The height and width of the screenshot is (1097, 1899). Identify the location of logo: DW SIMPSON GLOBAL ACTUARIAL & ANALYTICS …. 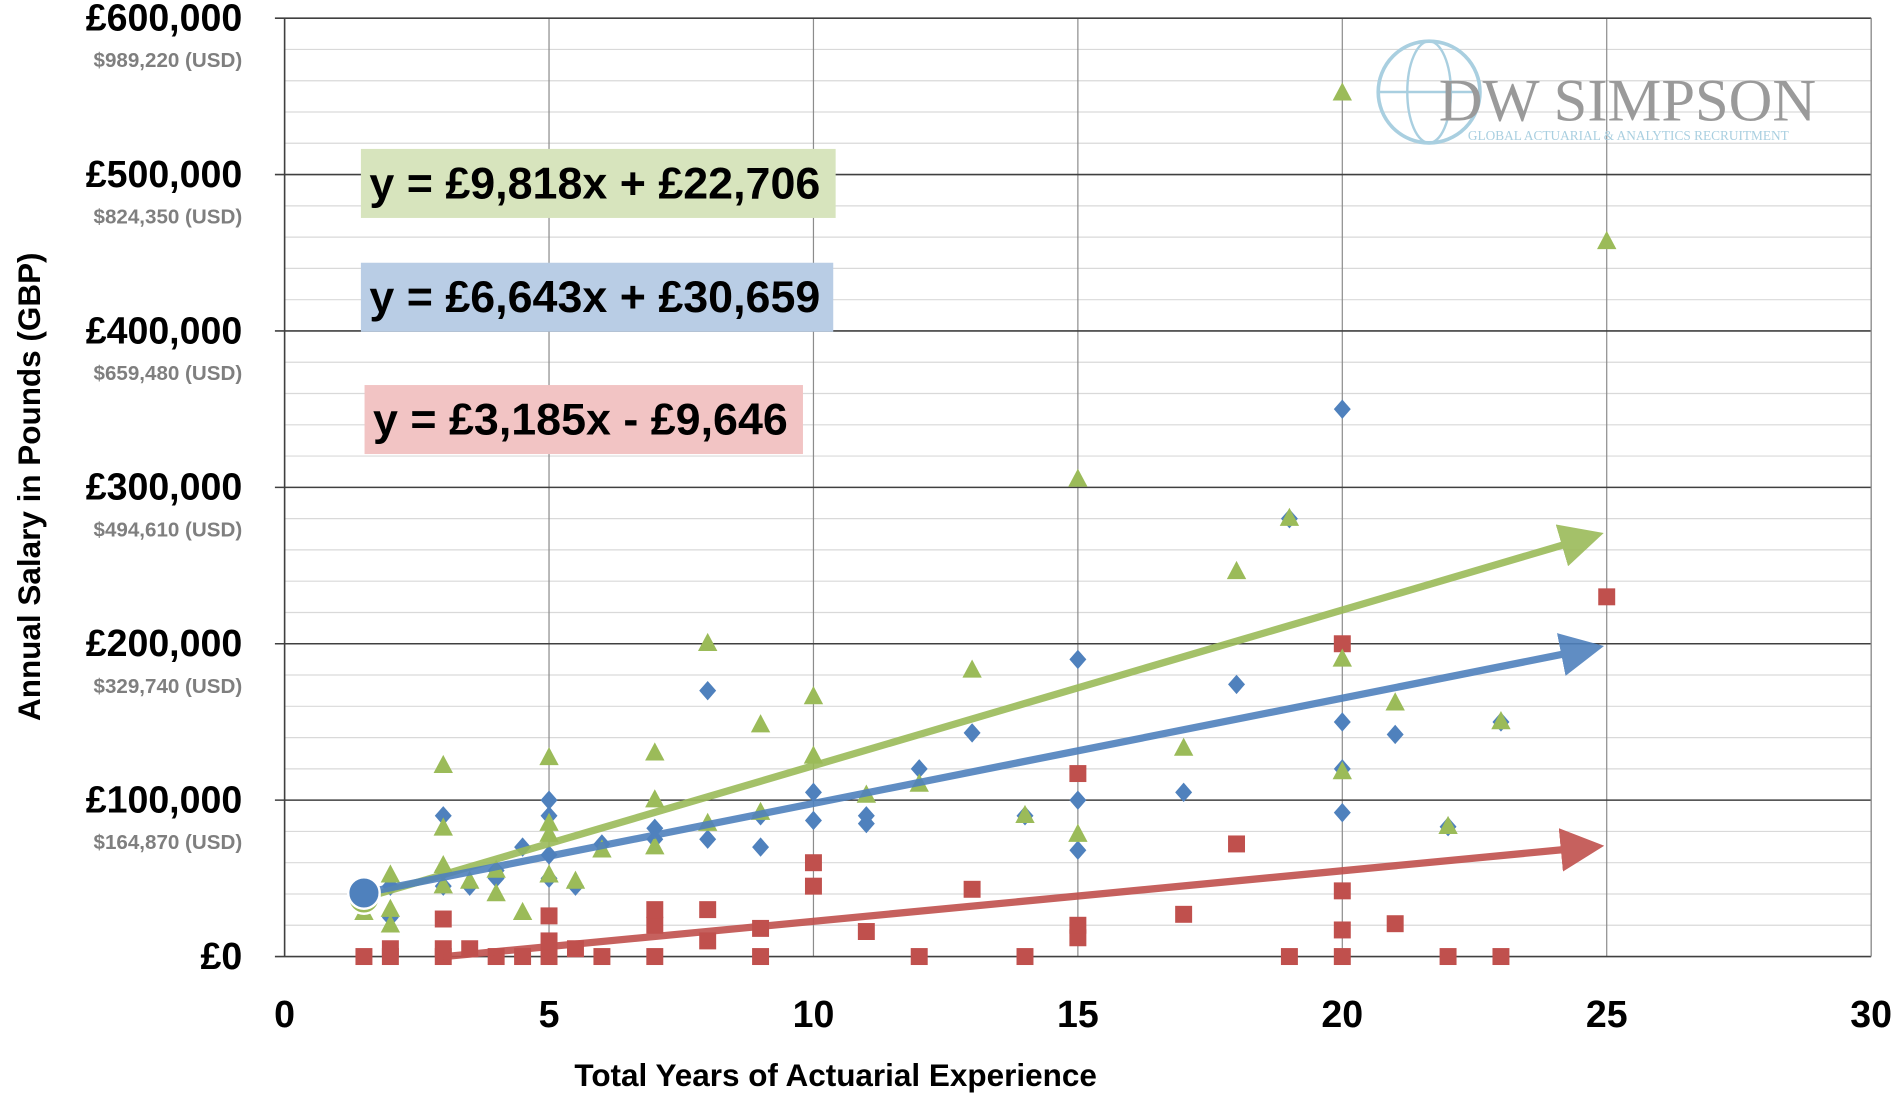
(1596, 92).